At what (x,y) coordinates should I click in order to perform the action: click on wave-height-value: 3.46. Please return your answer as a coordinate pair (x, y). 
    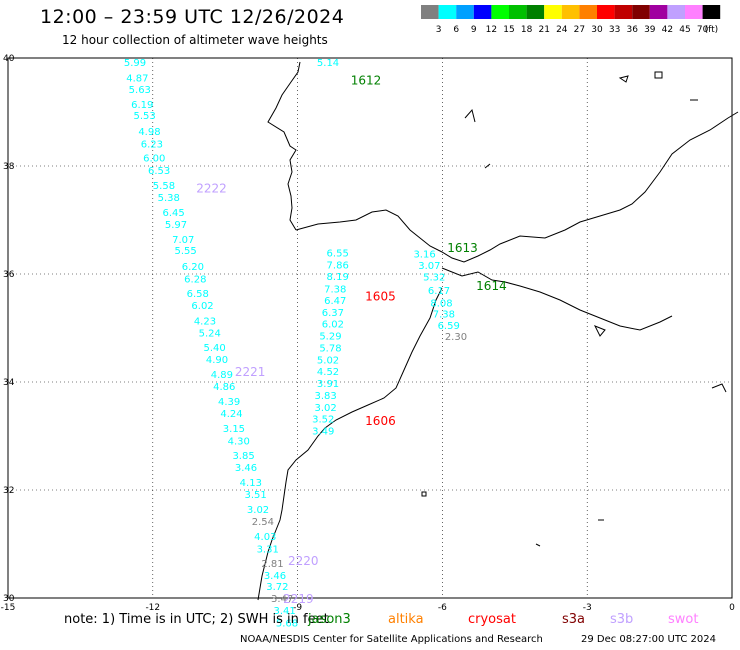
    Looking at the image, I should click on (246, 468).